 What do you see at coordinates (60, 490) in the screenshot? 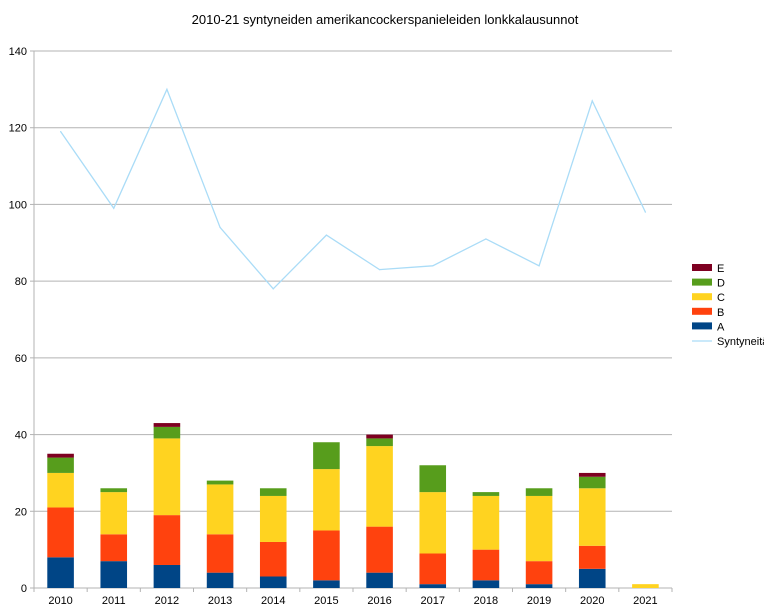
I see `bar-C-2010` at bounding box center [60, 490].